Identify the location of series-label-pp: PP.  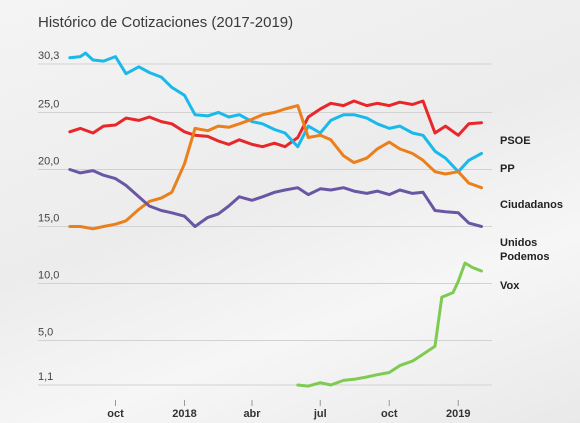
(507, 169).